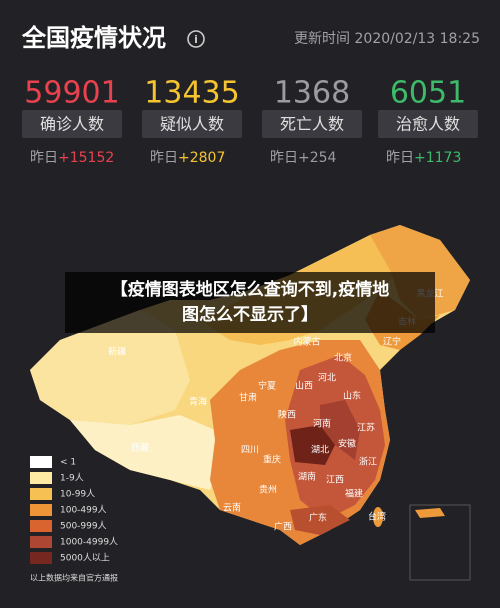 Image resolution: width=500 pixels, height=608 pixels. I want to click on legend-label: 100-499人, so click(83, 510).